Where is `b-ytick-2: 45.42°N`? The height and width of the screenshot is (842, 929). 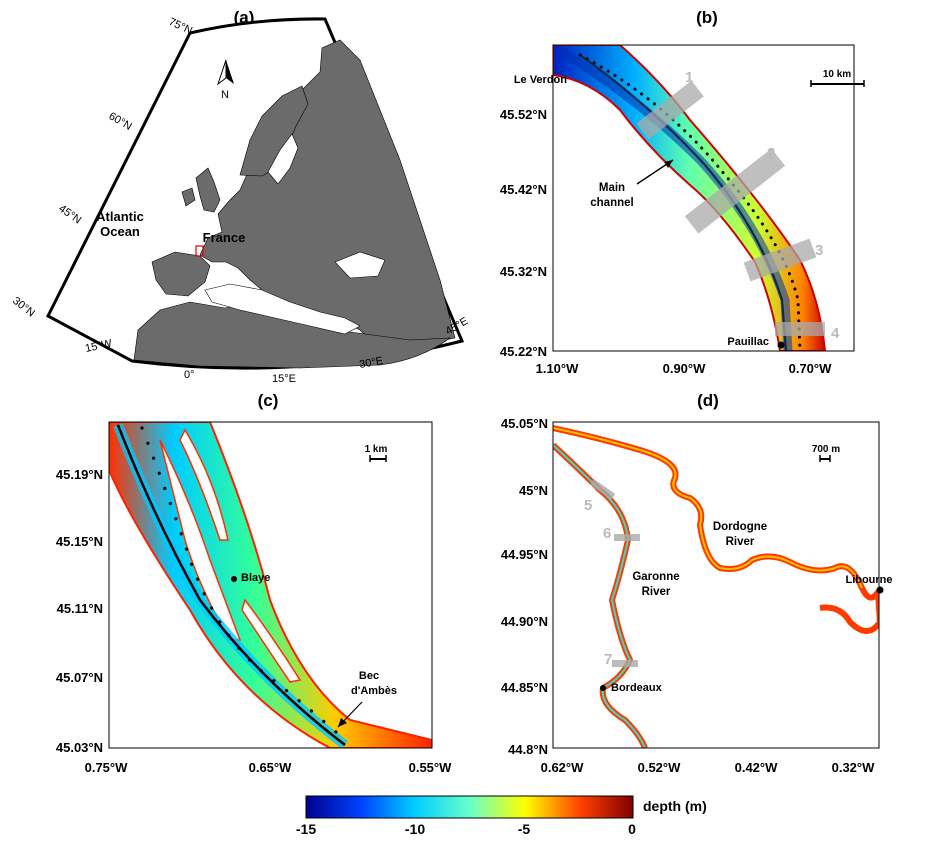 b-ytick-2: 45.42°N is located at coordinates (523, 189).